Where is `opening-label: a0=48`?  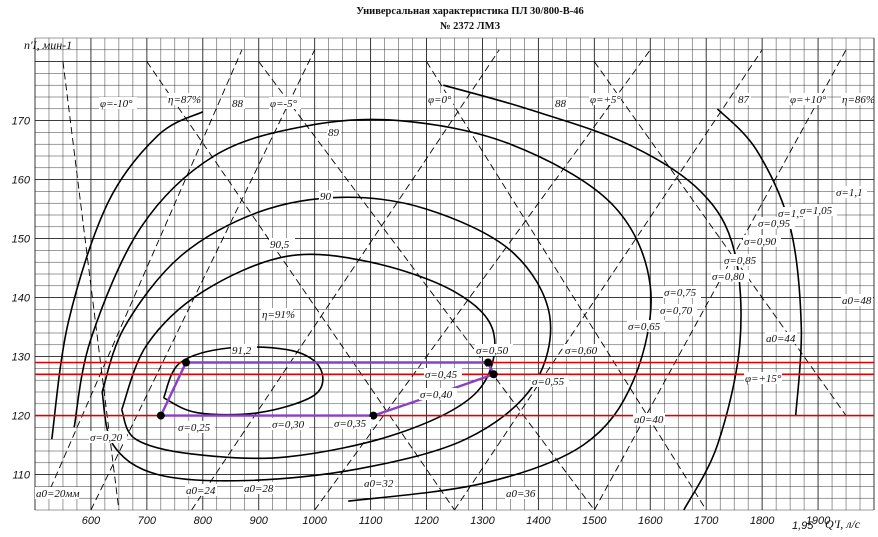 opening-label: a0=48 is located at coordinates (857, 301).